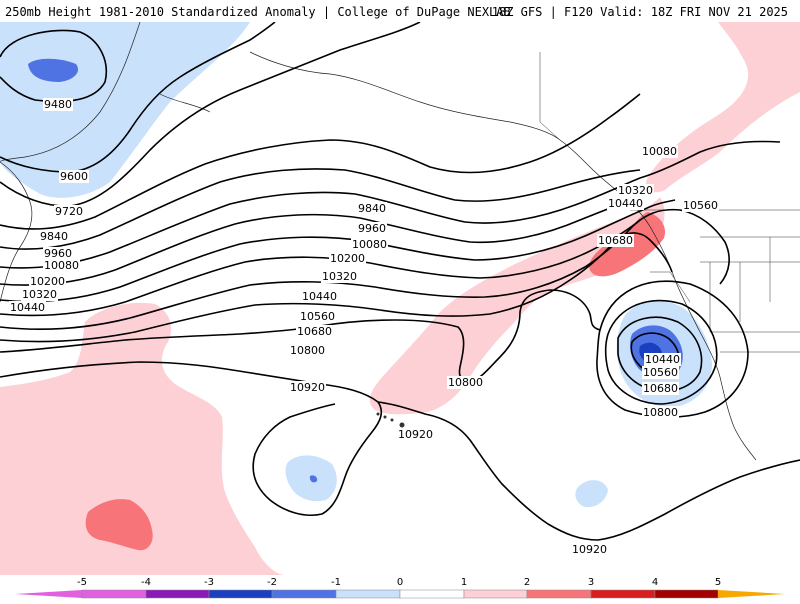 This screenshot has width=800, height=604. I want to click on colorbar-tick: -1, so click(336, 582).